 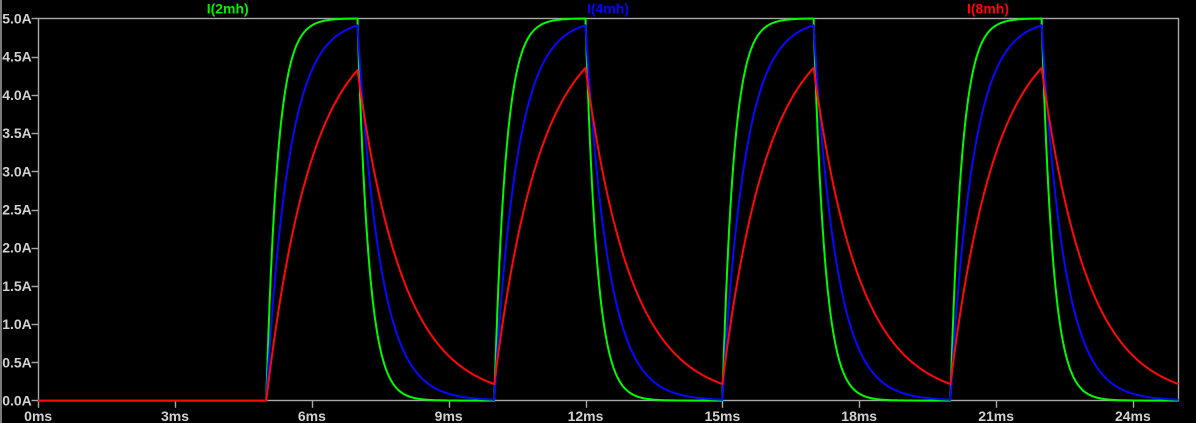 What do you see at coordinates (988, 9) in the screenshot?
I see `svg-text: I(8mh)` at bounding box center [988, 9].